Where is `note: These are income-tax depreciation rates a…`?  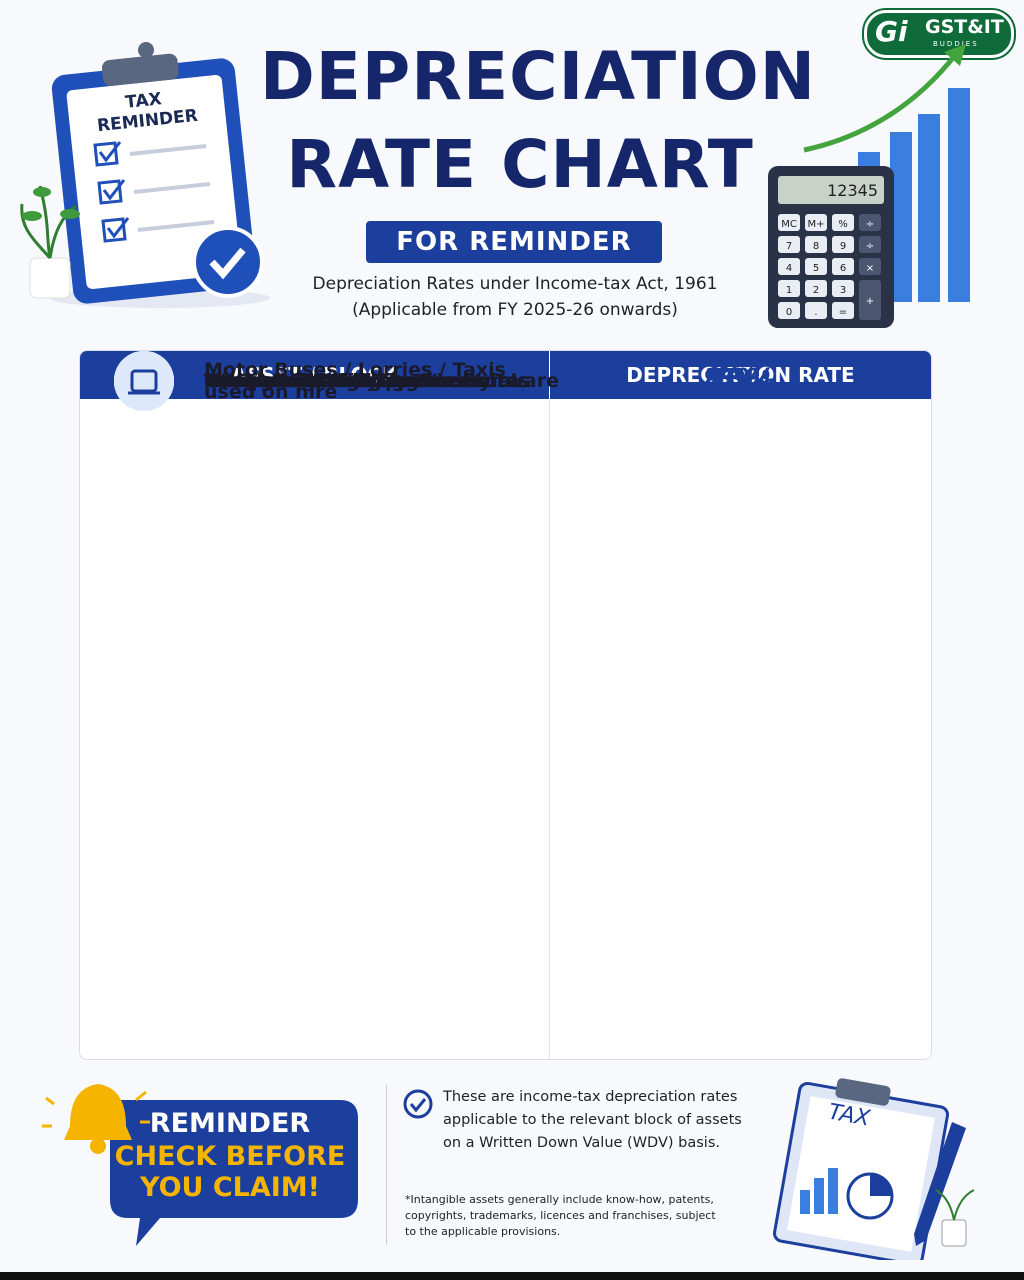 note: These are income-tax depreciation rates a… is located at coordinates (592, 1120).